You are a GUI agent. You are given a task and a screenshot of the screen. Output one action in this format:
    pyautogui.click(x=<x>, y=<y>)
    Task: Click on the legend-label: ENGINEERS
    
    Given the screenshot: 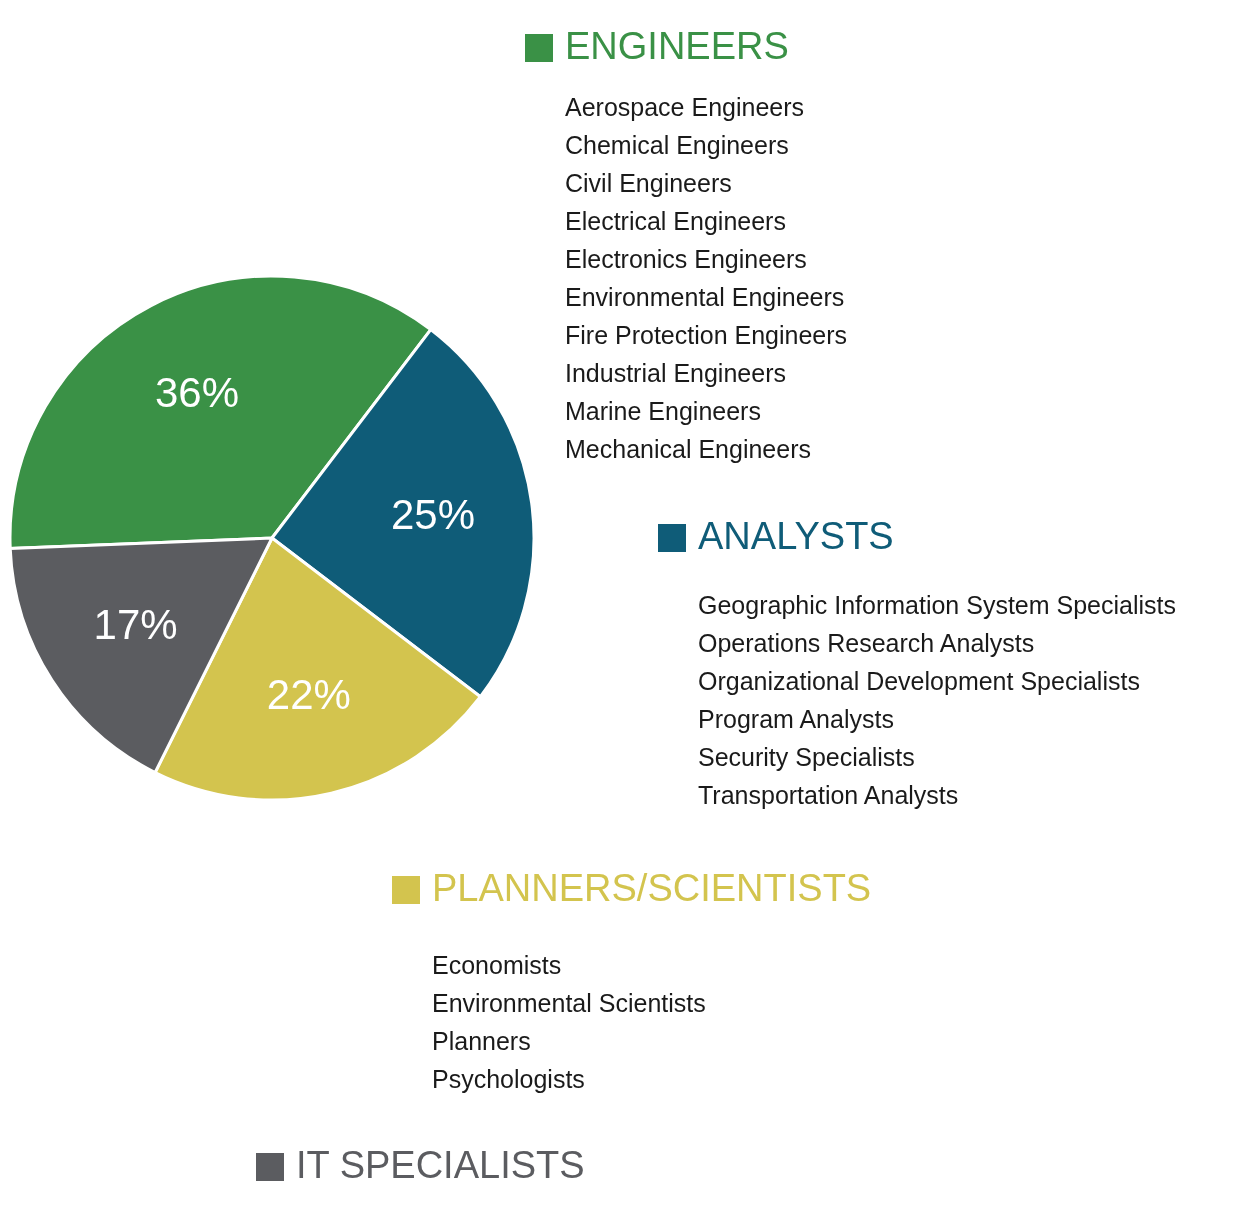 What is the action you would take?
    pyautogui.click(x=677, y=46)
    